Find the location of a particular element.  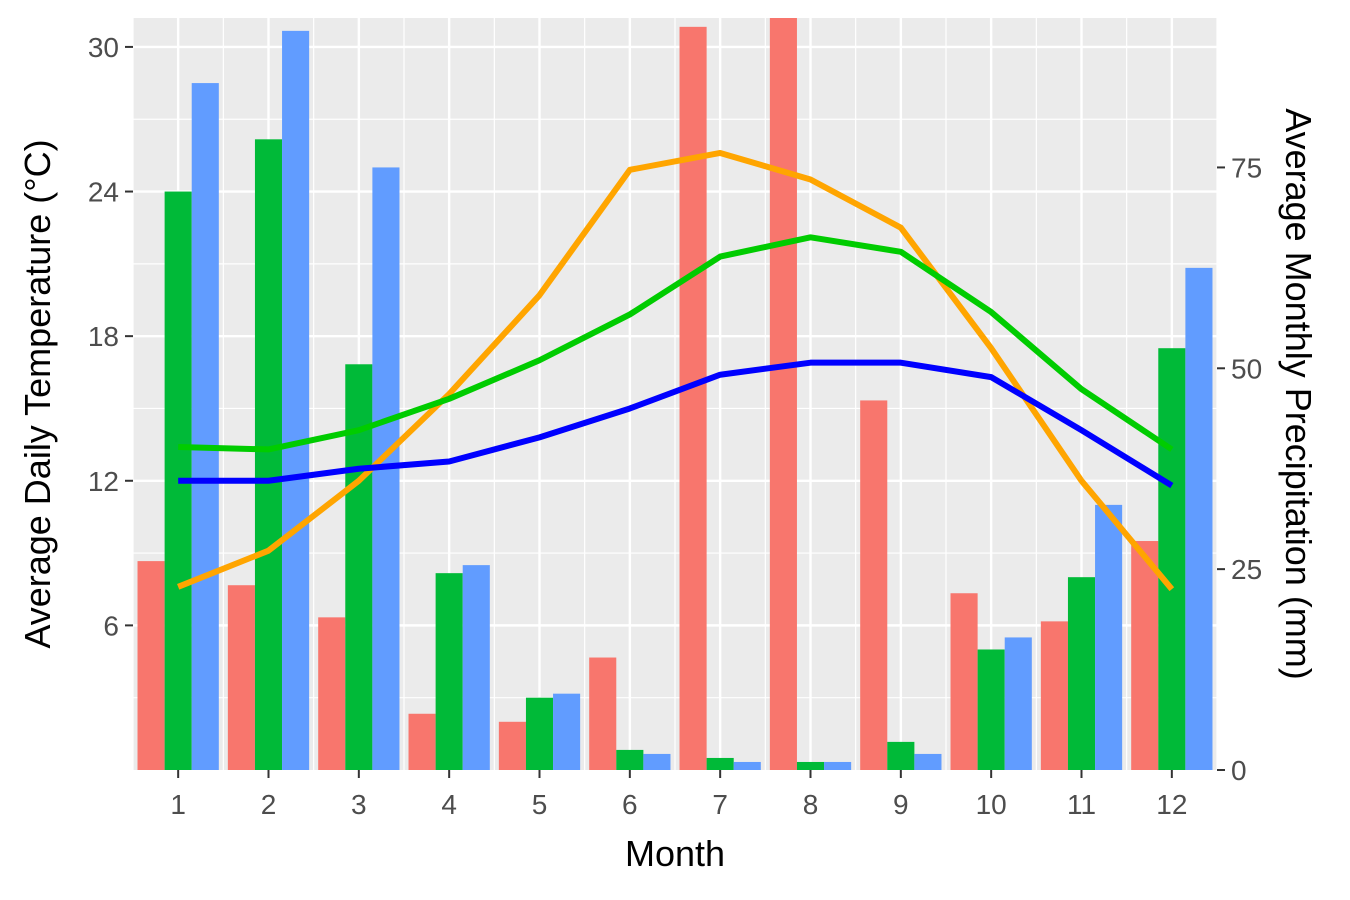

x-tick-label: 7 is located at coordinates (720, 804).